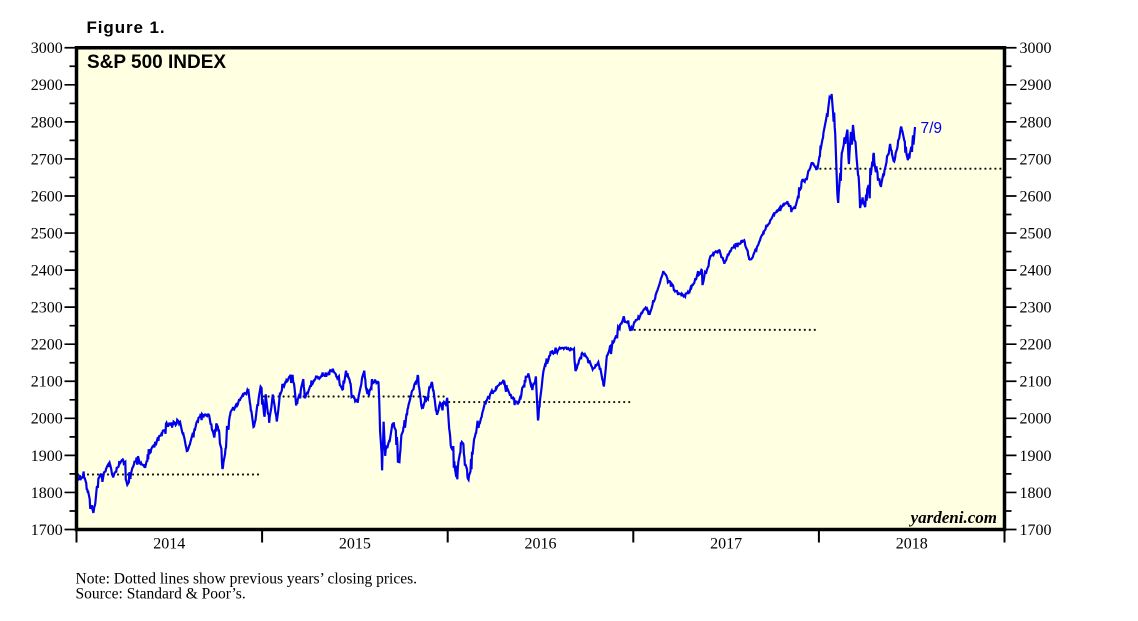  I want to click on svg-text: 2018, so click(912, 544).